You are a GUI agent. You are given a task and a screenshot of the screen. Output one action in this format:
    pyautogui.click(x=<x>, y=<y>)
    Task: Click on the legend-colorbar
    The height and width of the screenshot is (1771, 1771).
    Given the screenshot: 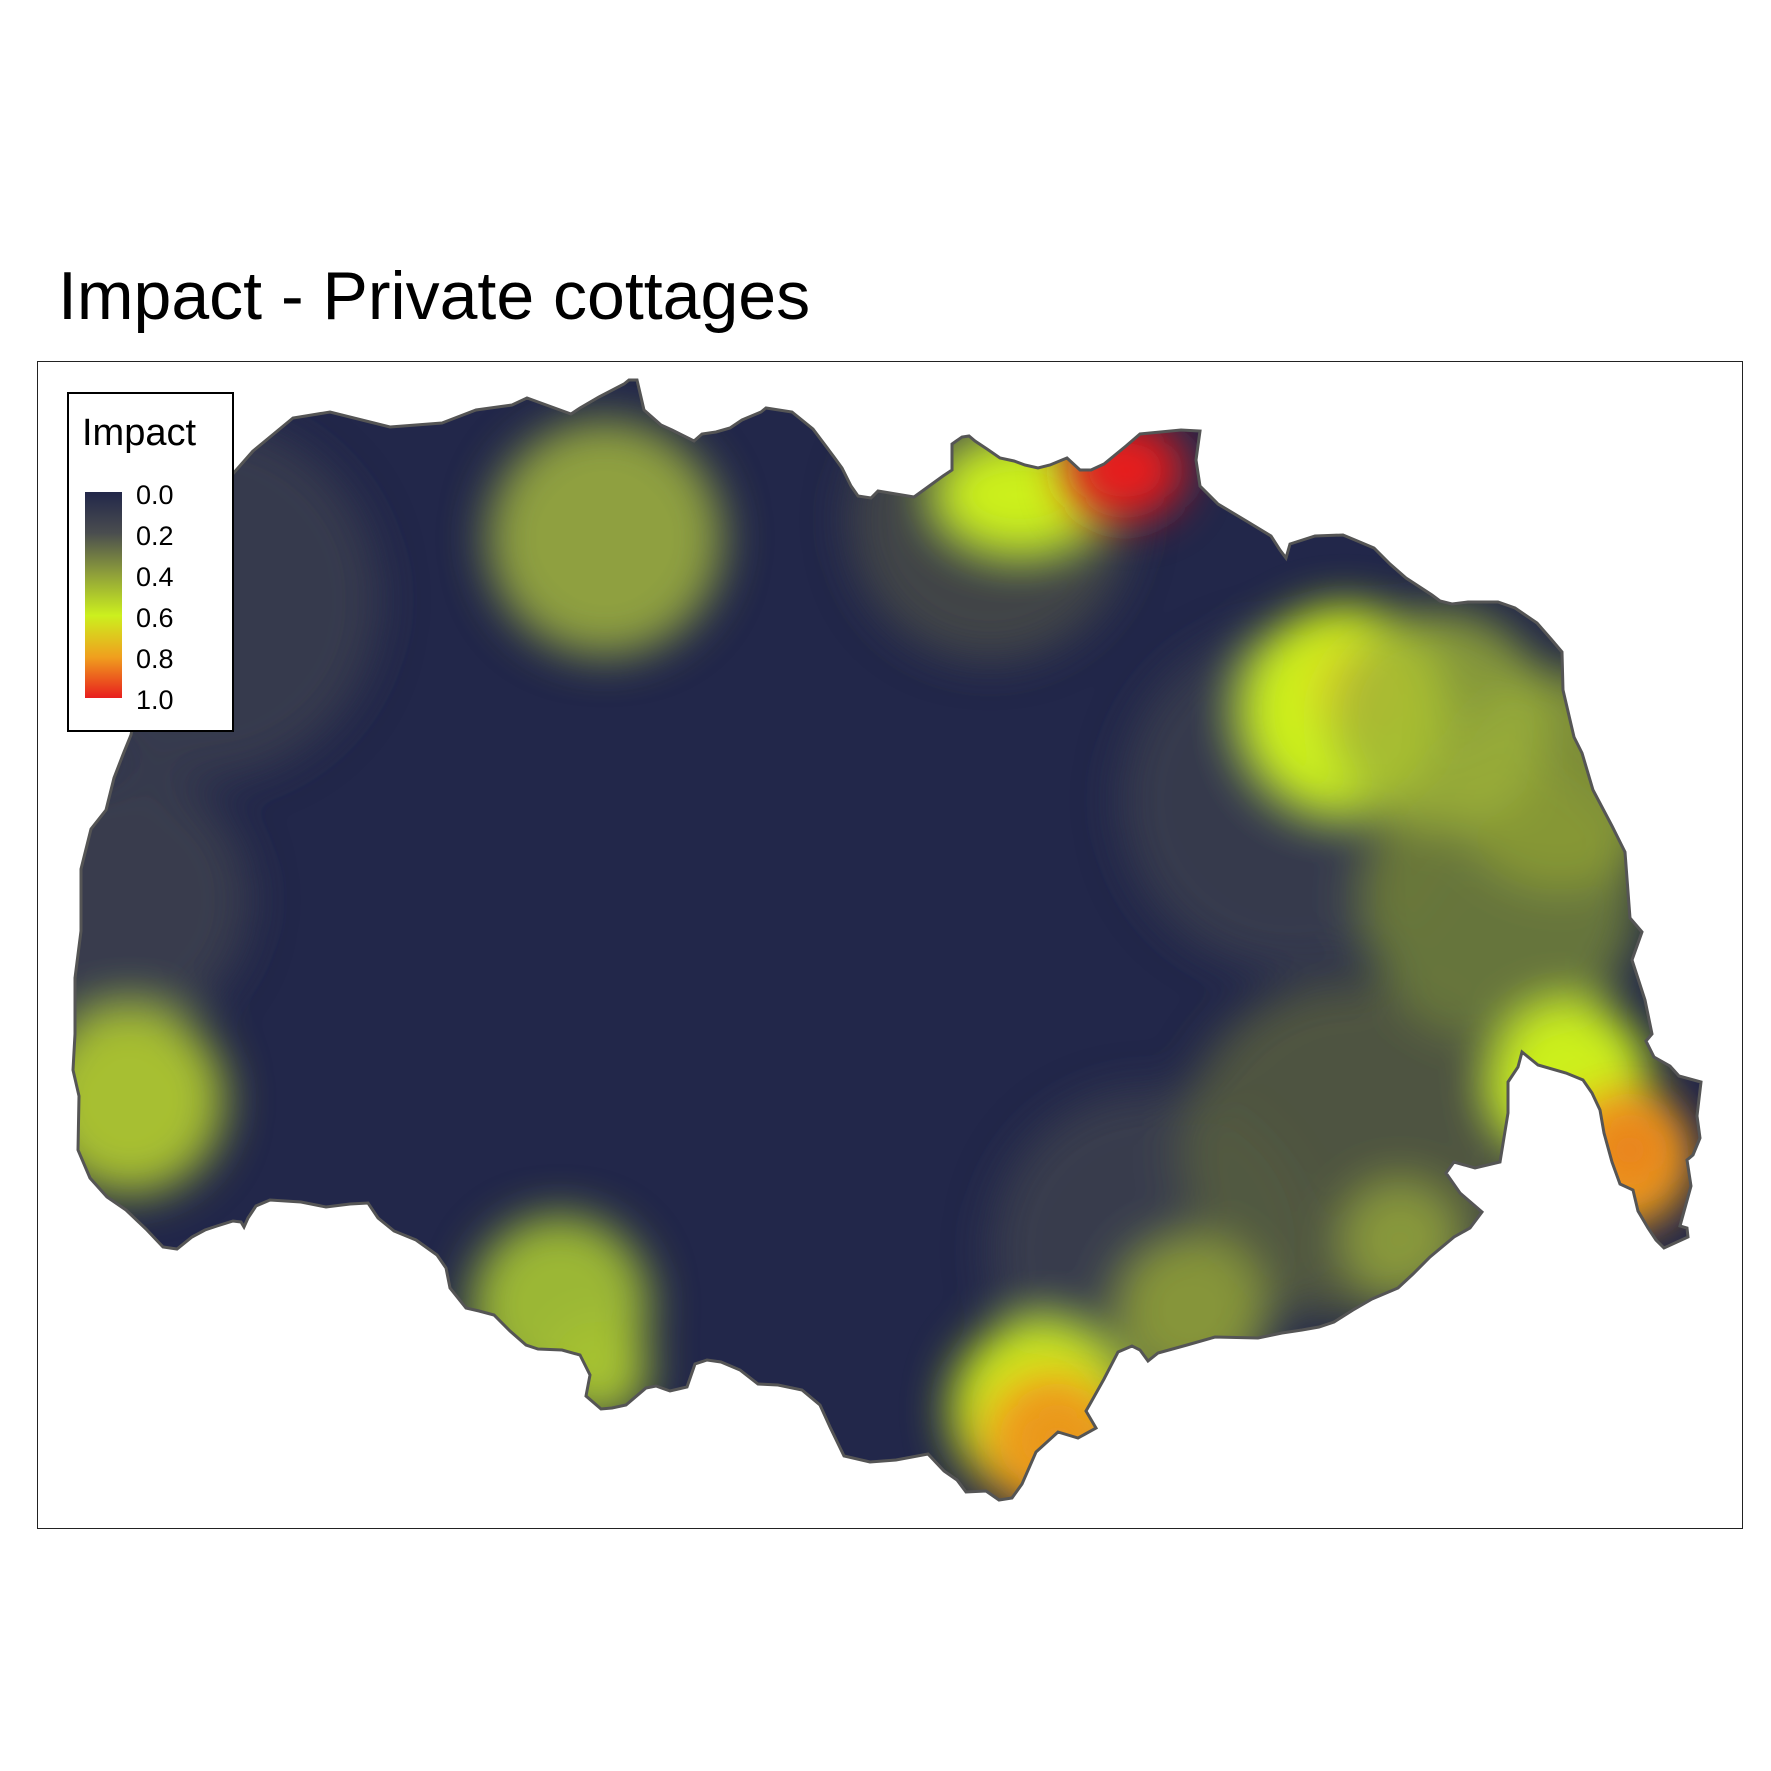 What is the action you would take?
    pyautogui.click(x=103, y=595)
    